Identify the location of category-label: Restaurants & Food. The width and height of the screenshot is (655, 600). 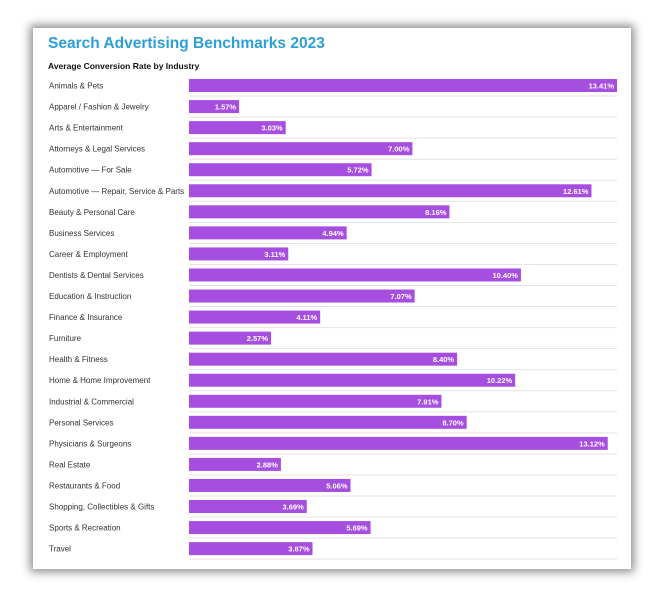
(84, 485).